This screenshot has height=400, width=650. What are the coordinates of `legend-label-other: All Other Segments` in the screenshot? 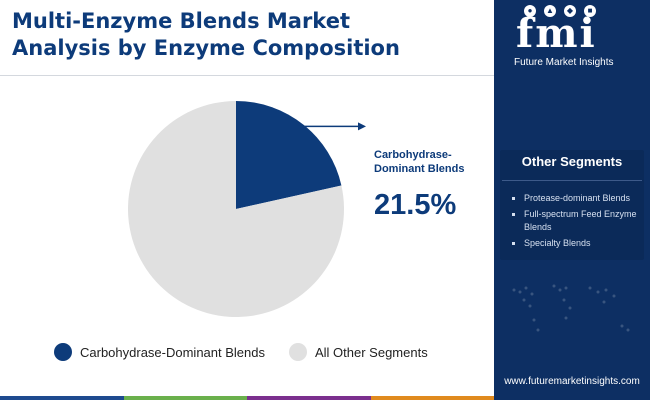 It's located at (371, 352).